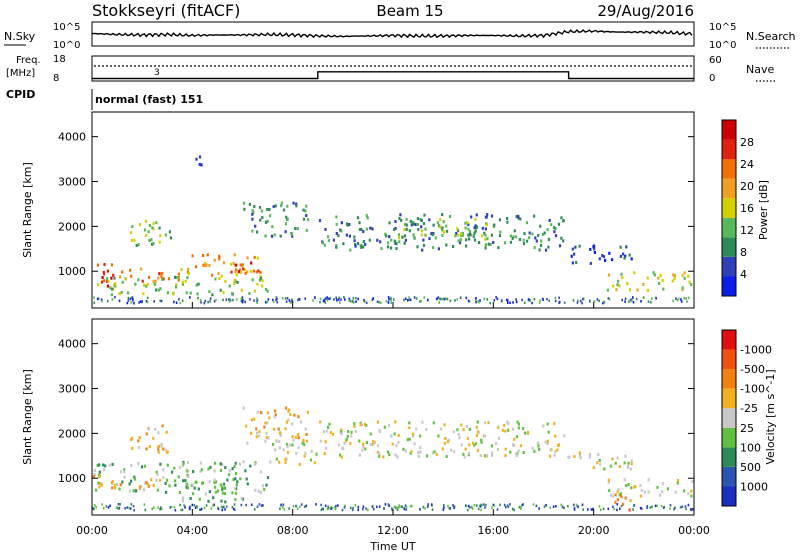 The image size is (800, 554). Describe the element at coordinates (729, 418) in the screenshot. I see `velocity-colorbar-swatch` at that location.